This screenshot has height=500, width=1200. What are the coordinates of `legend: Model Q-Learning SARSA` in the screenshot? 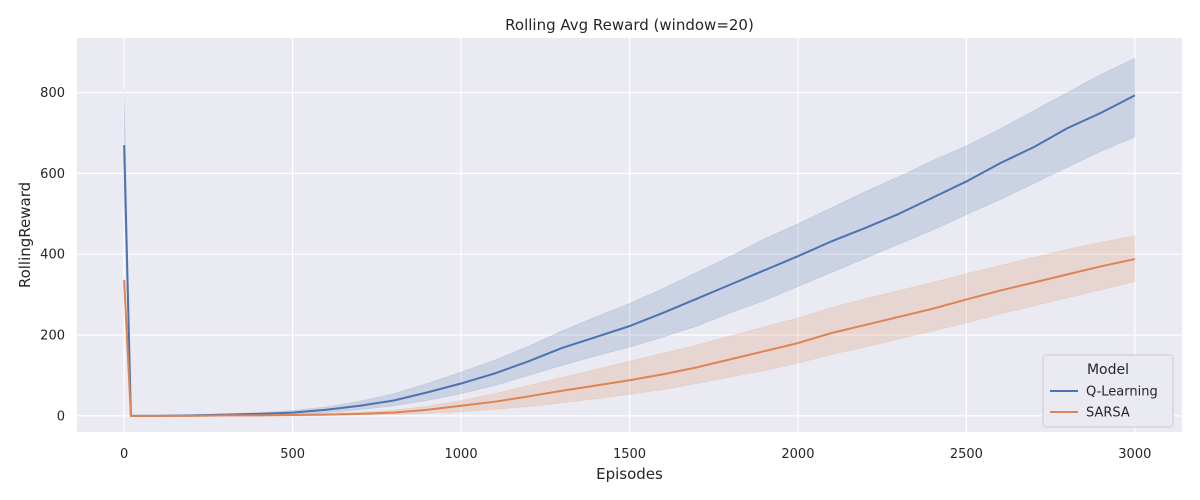 It's located at (1108, 391).